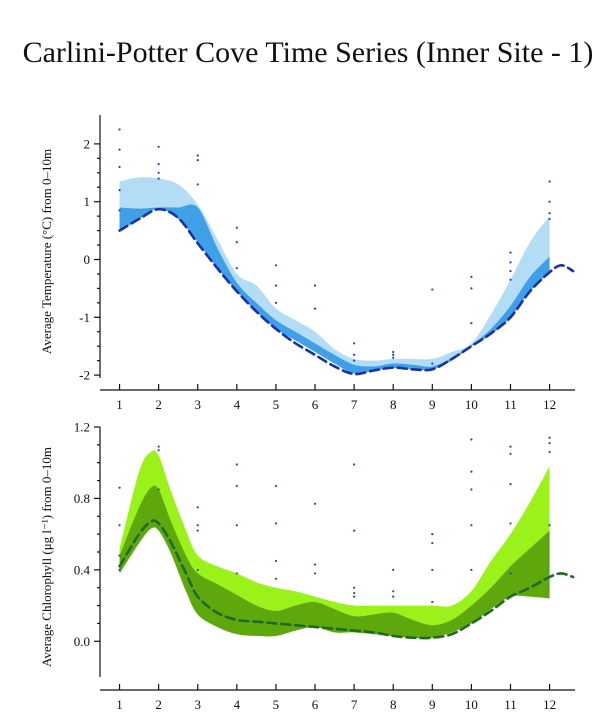  What do you see at coordinates (46, 251) in the screenshot?
I see `temperature-y-axis-label: Average Temperature (°C) from 0–10m` at bounding box center [46, 251].